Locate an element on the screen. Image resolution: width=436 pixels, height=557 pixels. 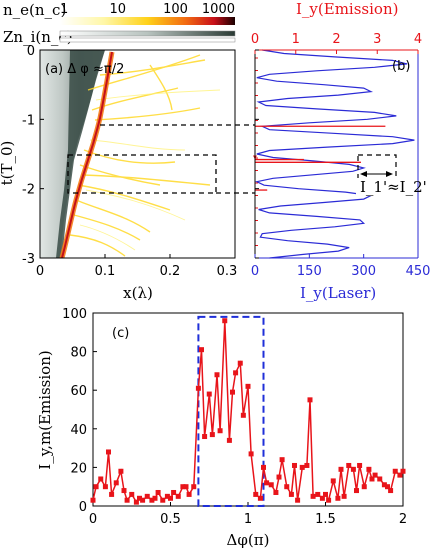
panel-c-ytick-label: 20 is located at coordinates (78, 468).